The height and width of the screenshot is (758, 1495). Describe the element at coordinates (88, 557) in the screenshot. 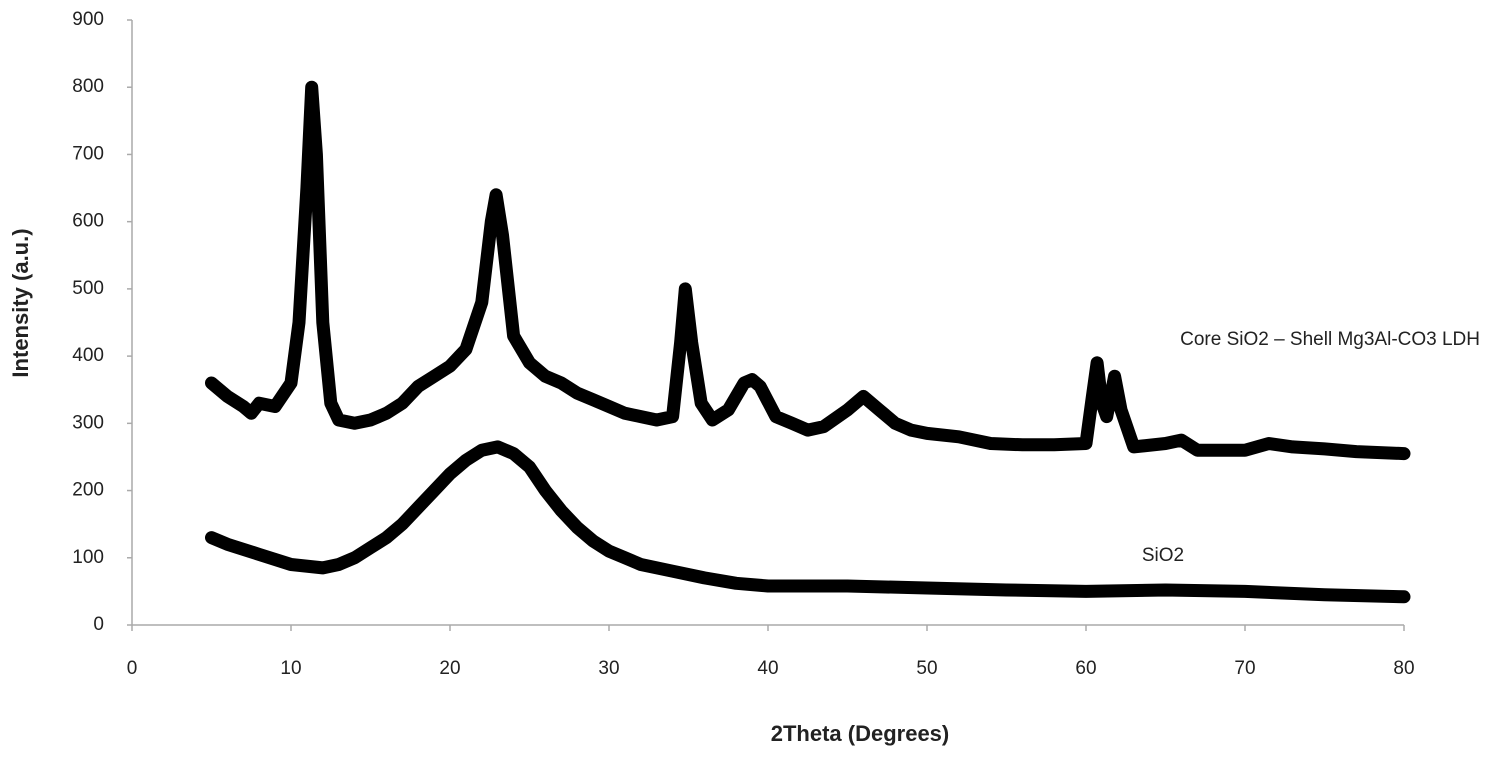

I see `y-tick-label: 100` at that location.